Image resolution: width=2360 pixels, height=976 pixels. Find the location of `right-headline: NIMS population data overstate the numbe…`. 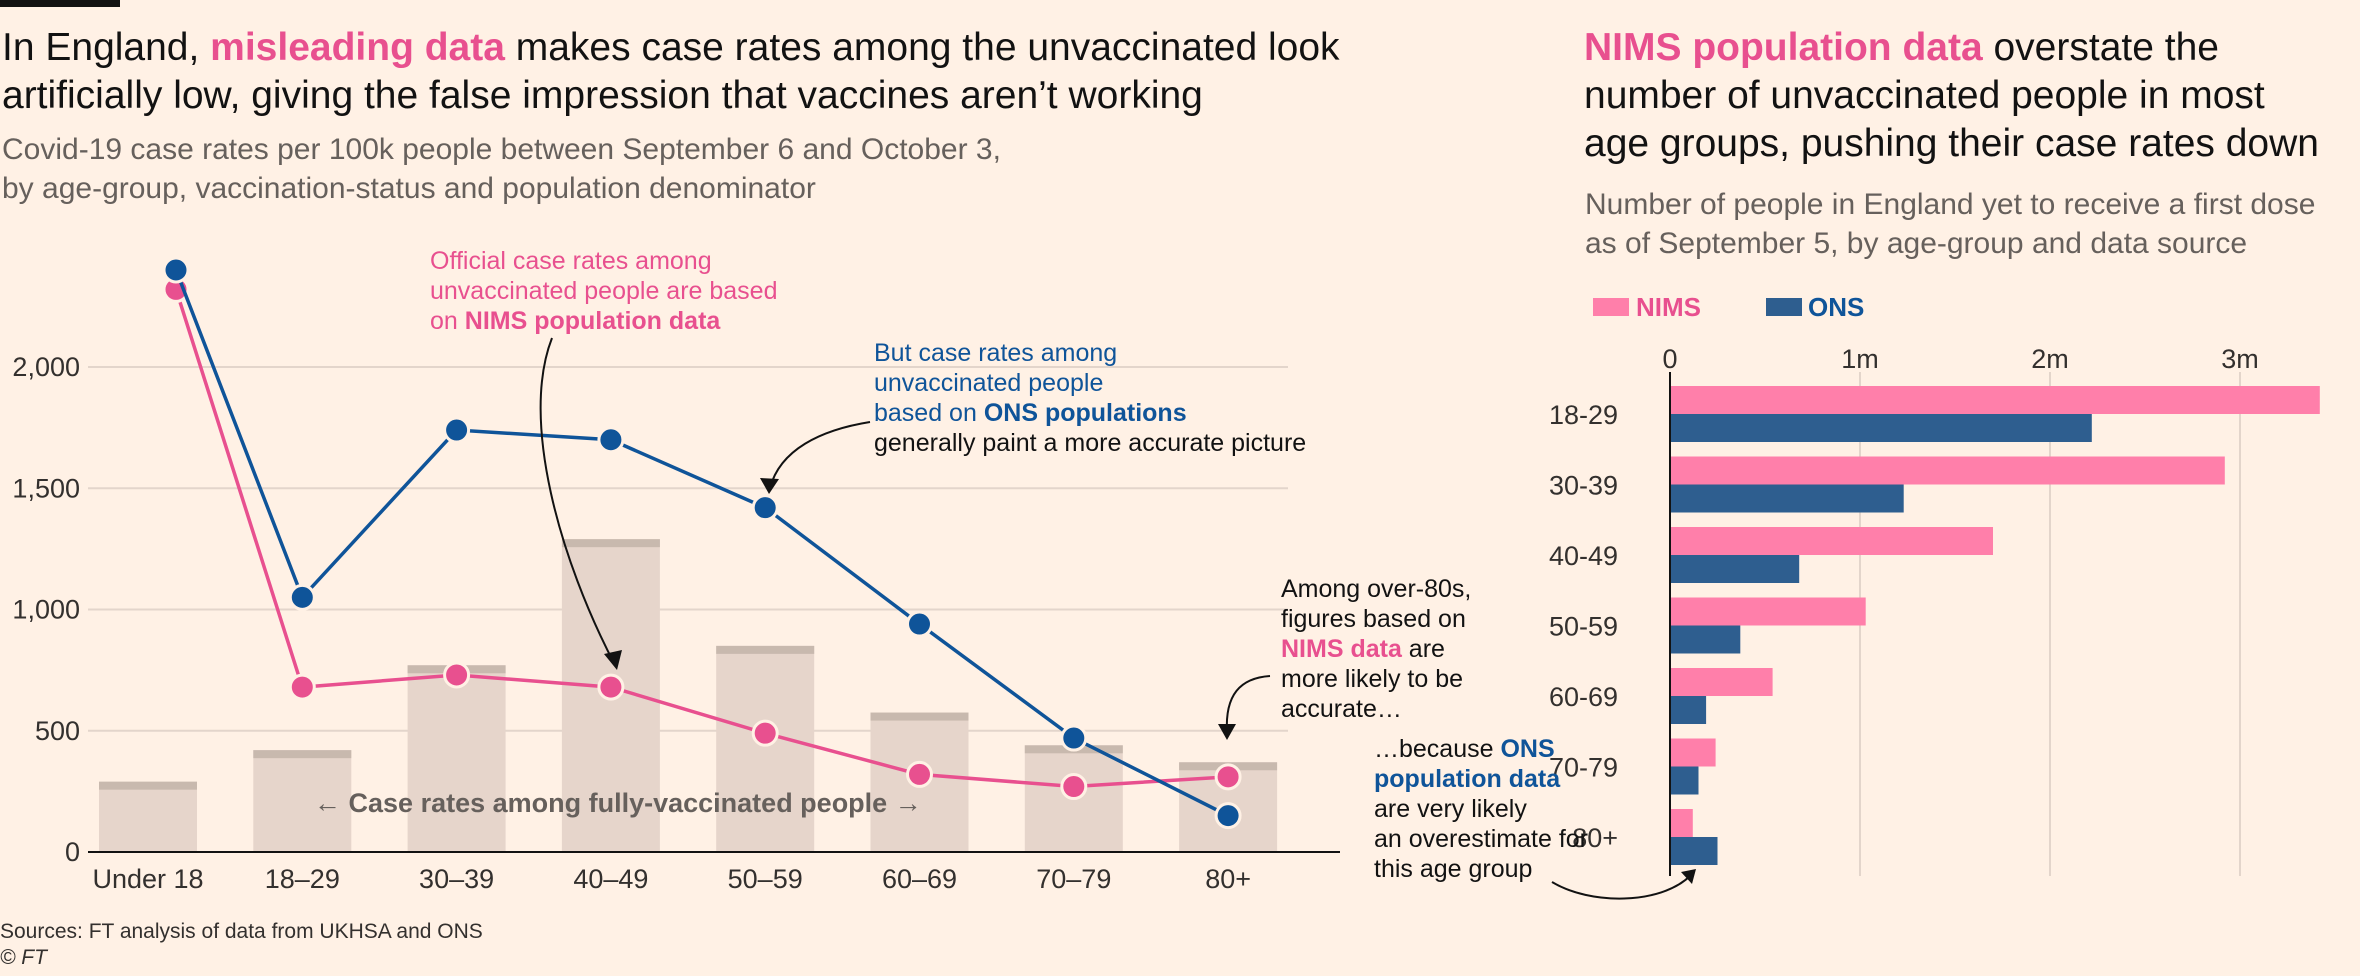

right-headline: NIMS population data overstate the numbe… is located at coordinates (1972, 96).